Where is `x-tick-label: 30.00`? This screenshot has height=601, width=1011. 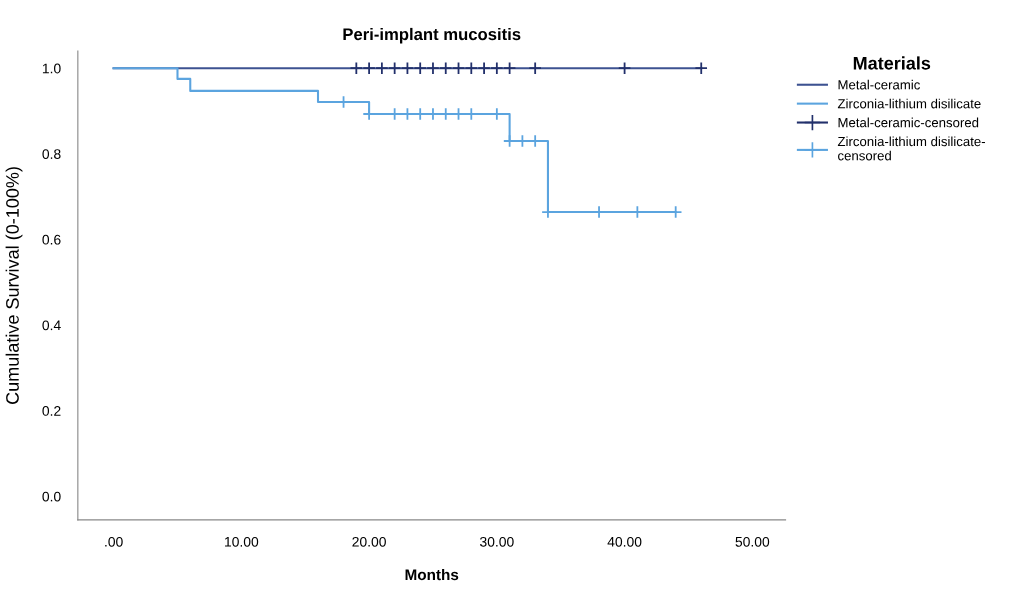 x-tick-label: 30.00 is located at coordinates (497, 541).